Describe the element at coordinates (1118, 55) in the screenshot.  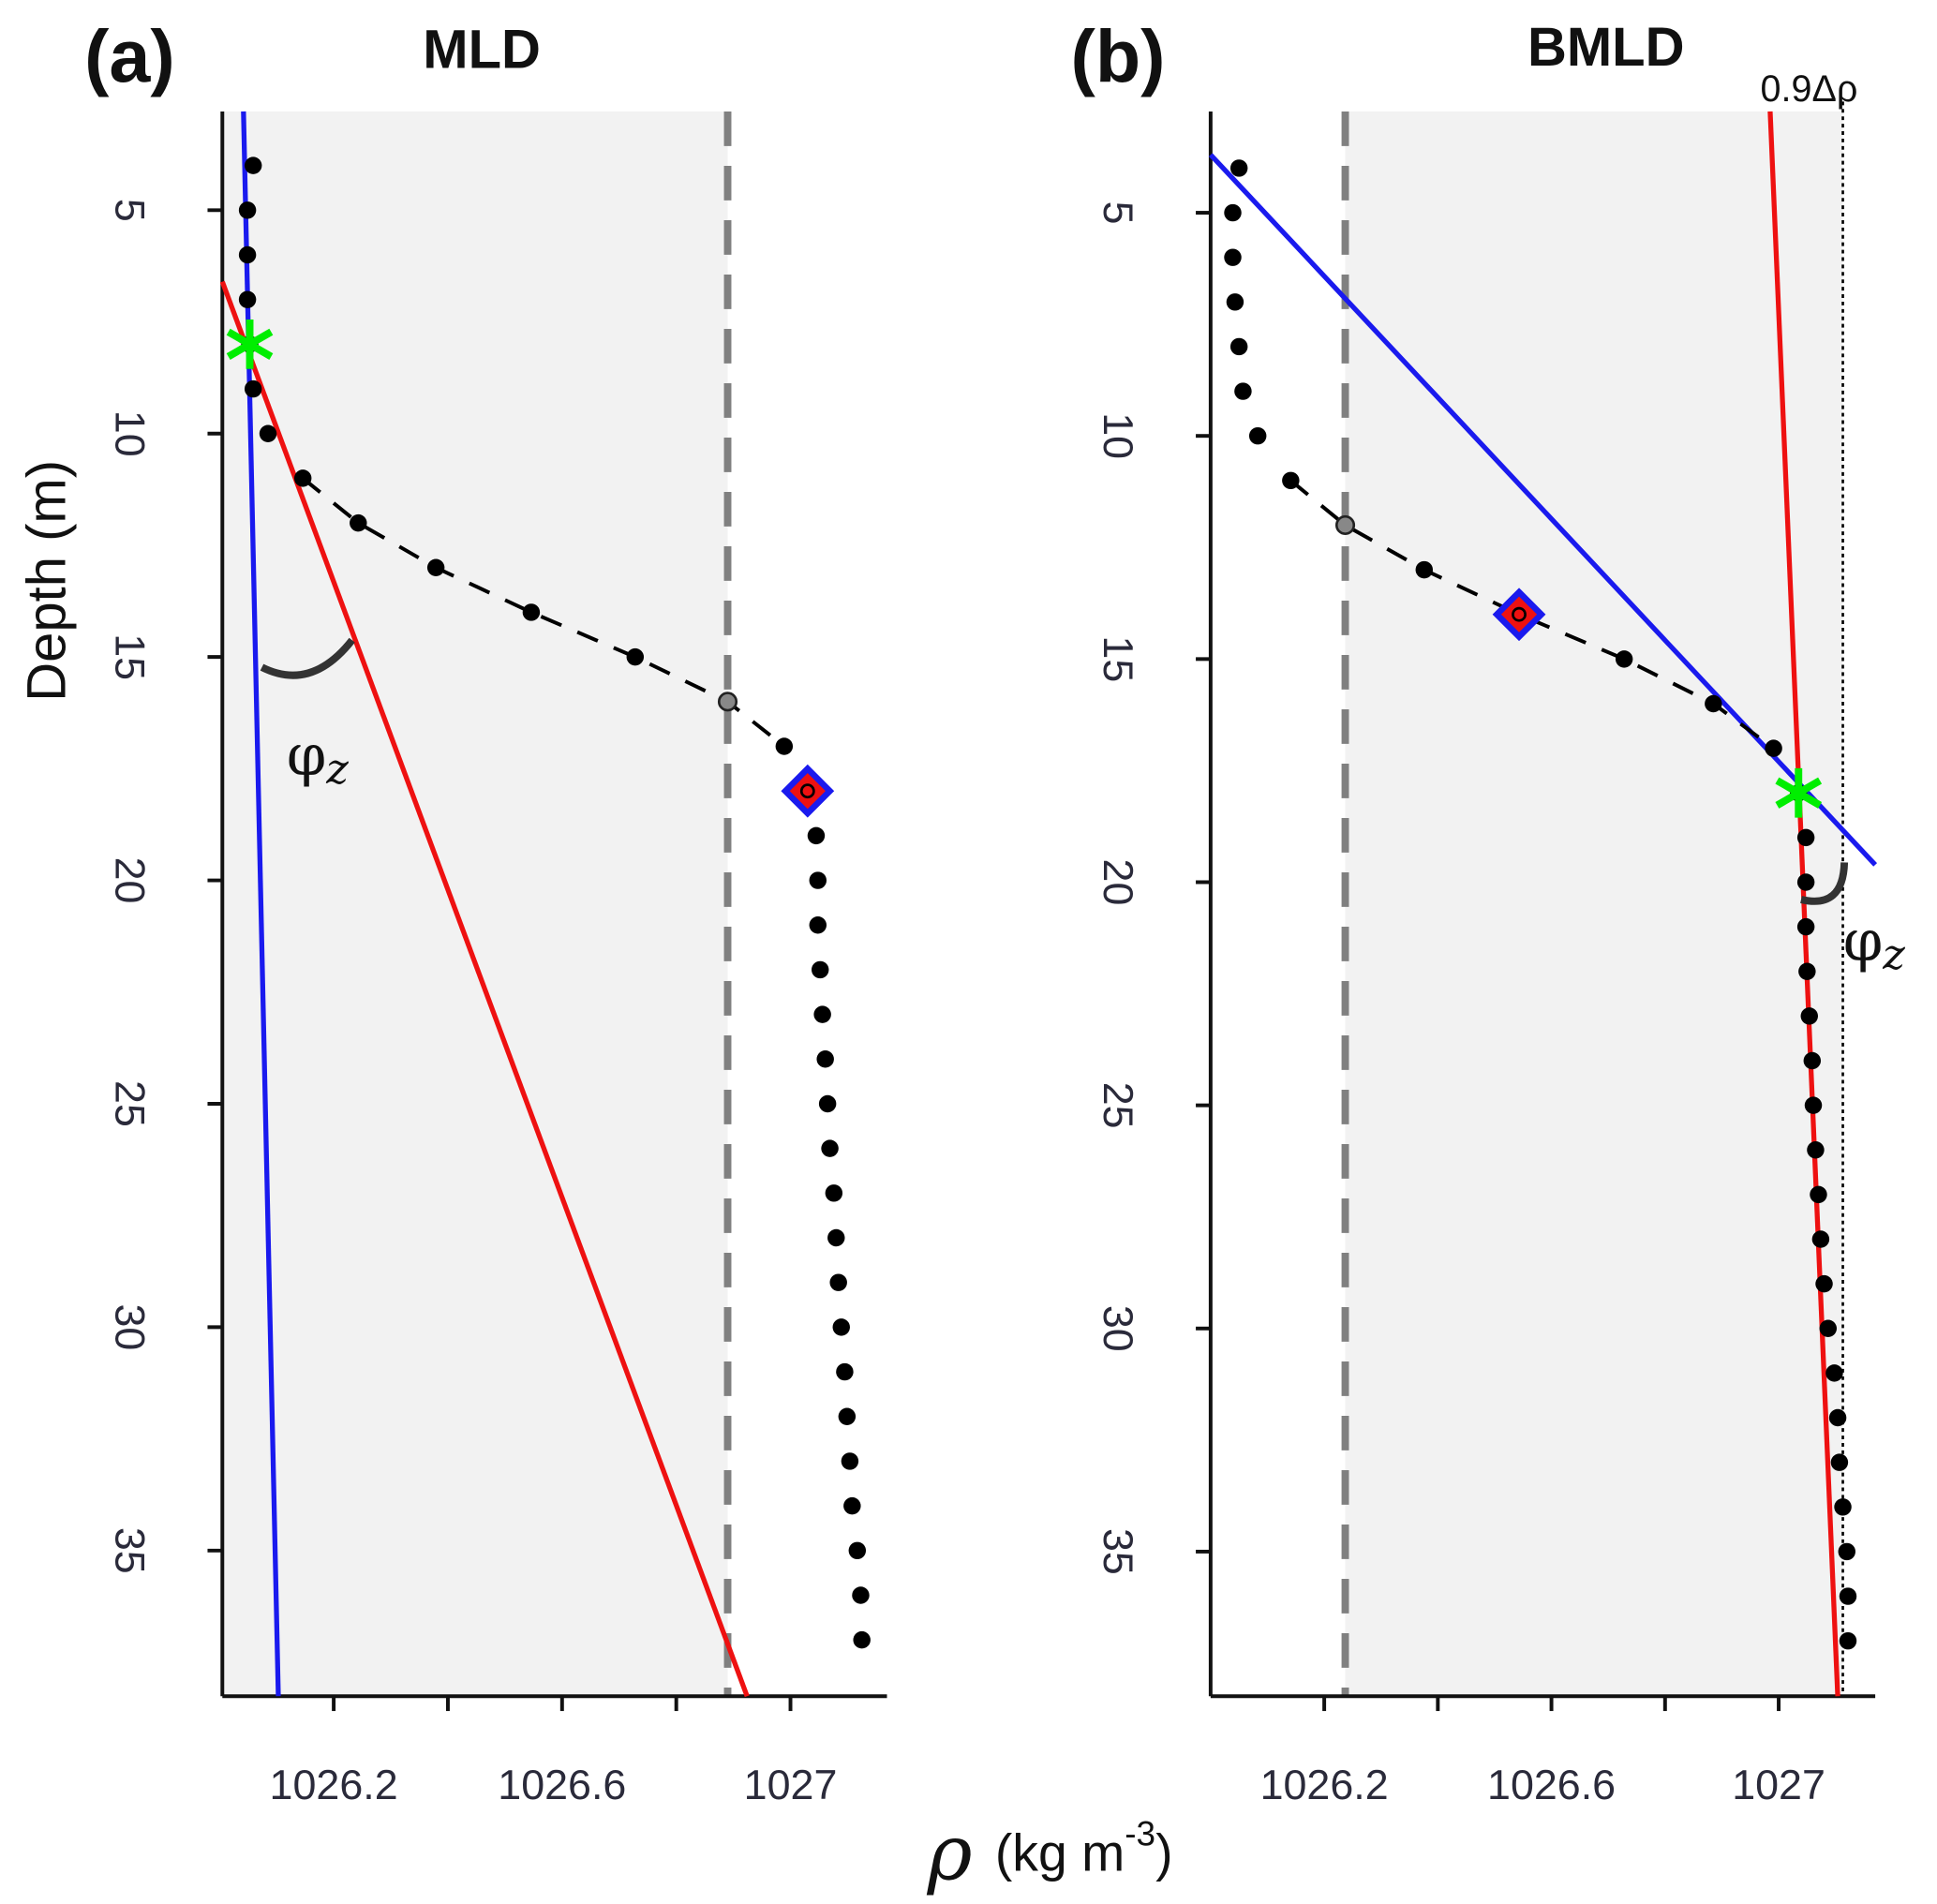
I see `panel-label: (b)` at that location.